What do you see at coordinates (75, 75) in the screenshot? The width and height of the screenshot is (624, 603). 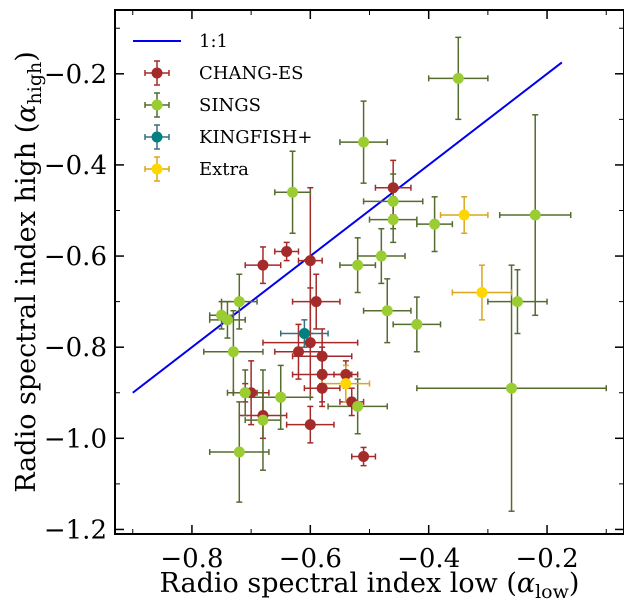 I see `y-tick-label: −0.2` at bounding box center [75, 75].